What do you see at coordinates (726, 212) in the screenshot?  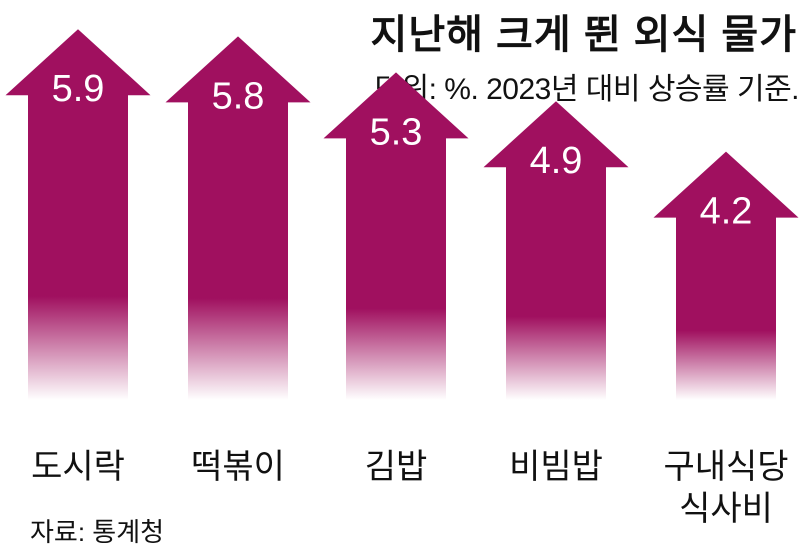 I see `value-label-5: 4.2` at bounding box center [726, 212].